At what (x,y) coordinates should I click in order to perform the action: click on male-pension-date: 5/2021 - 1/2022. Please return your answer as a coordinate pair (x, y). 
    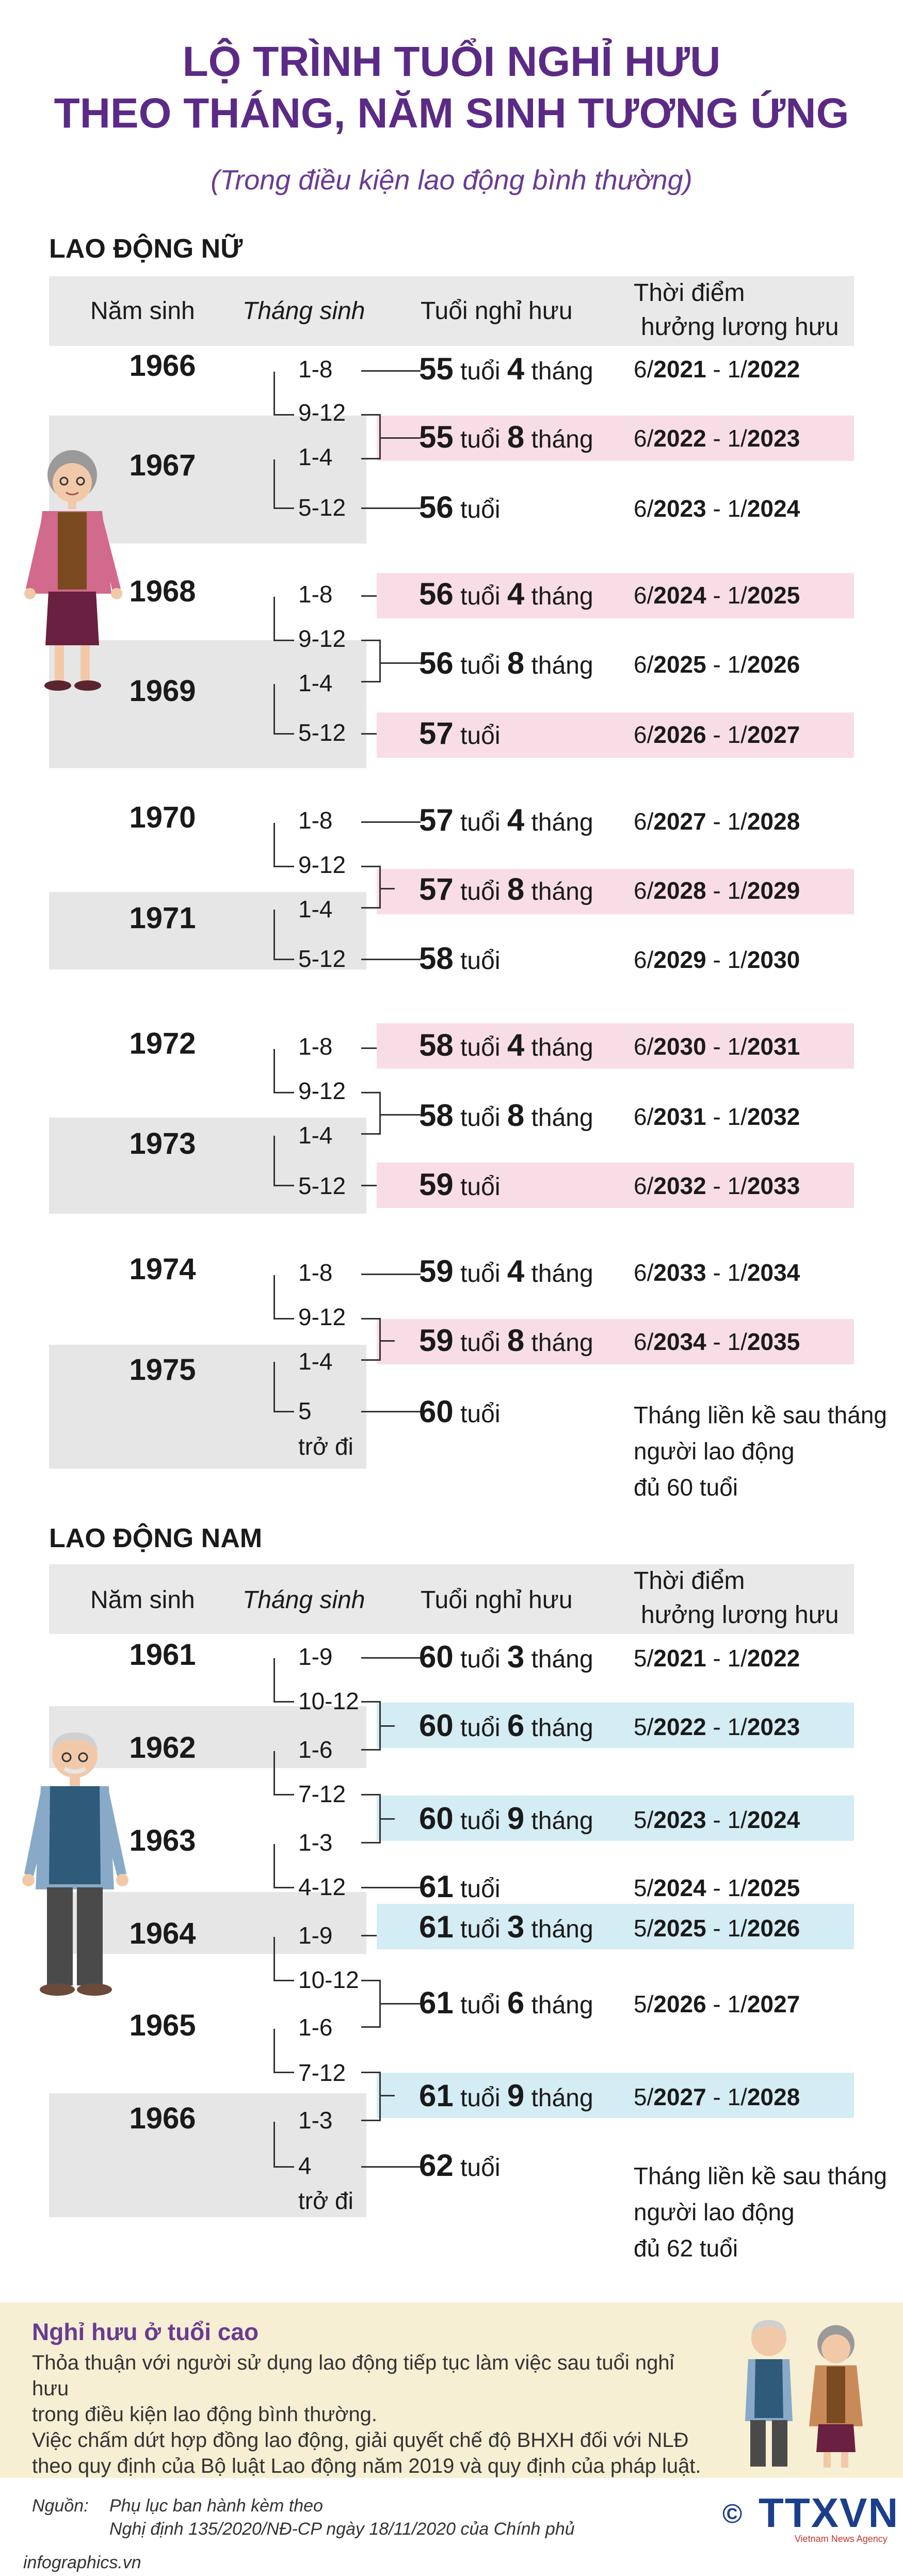
    Looking at the image, I should click on (717, 1658).